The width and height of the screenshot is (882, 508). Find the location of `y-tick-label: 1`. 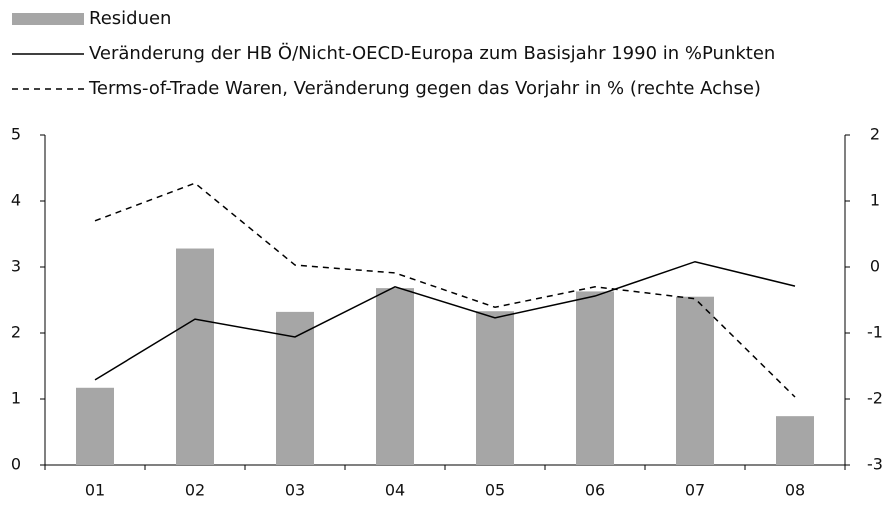

y-tick-label: 1 is located at coordinates (16, 398).